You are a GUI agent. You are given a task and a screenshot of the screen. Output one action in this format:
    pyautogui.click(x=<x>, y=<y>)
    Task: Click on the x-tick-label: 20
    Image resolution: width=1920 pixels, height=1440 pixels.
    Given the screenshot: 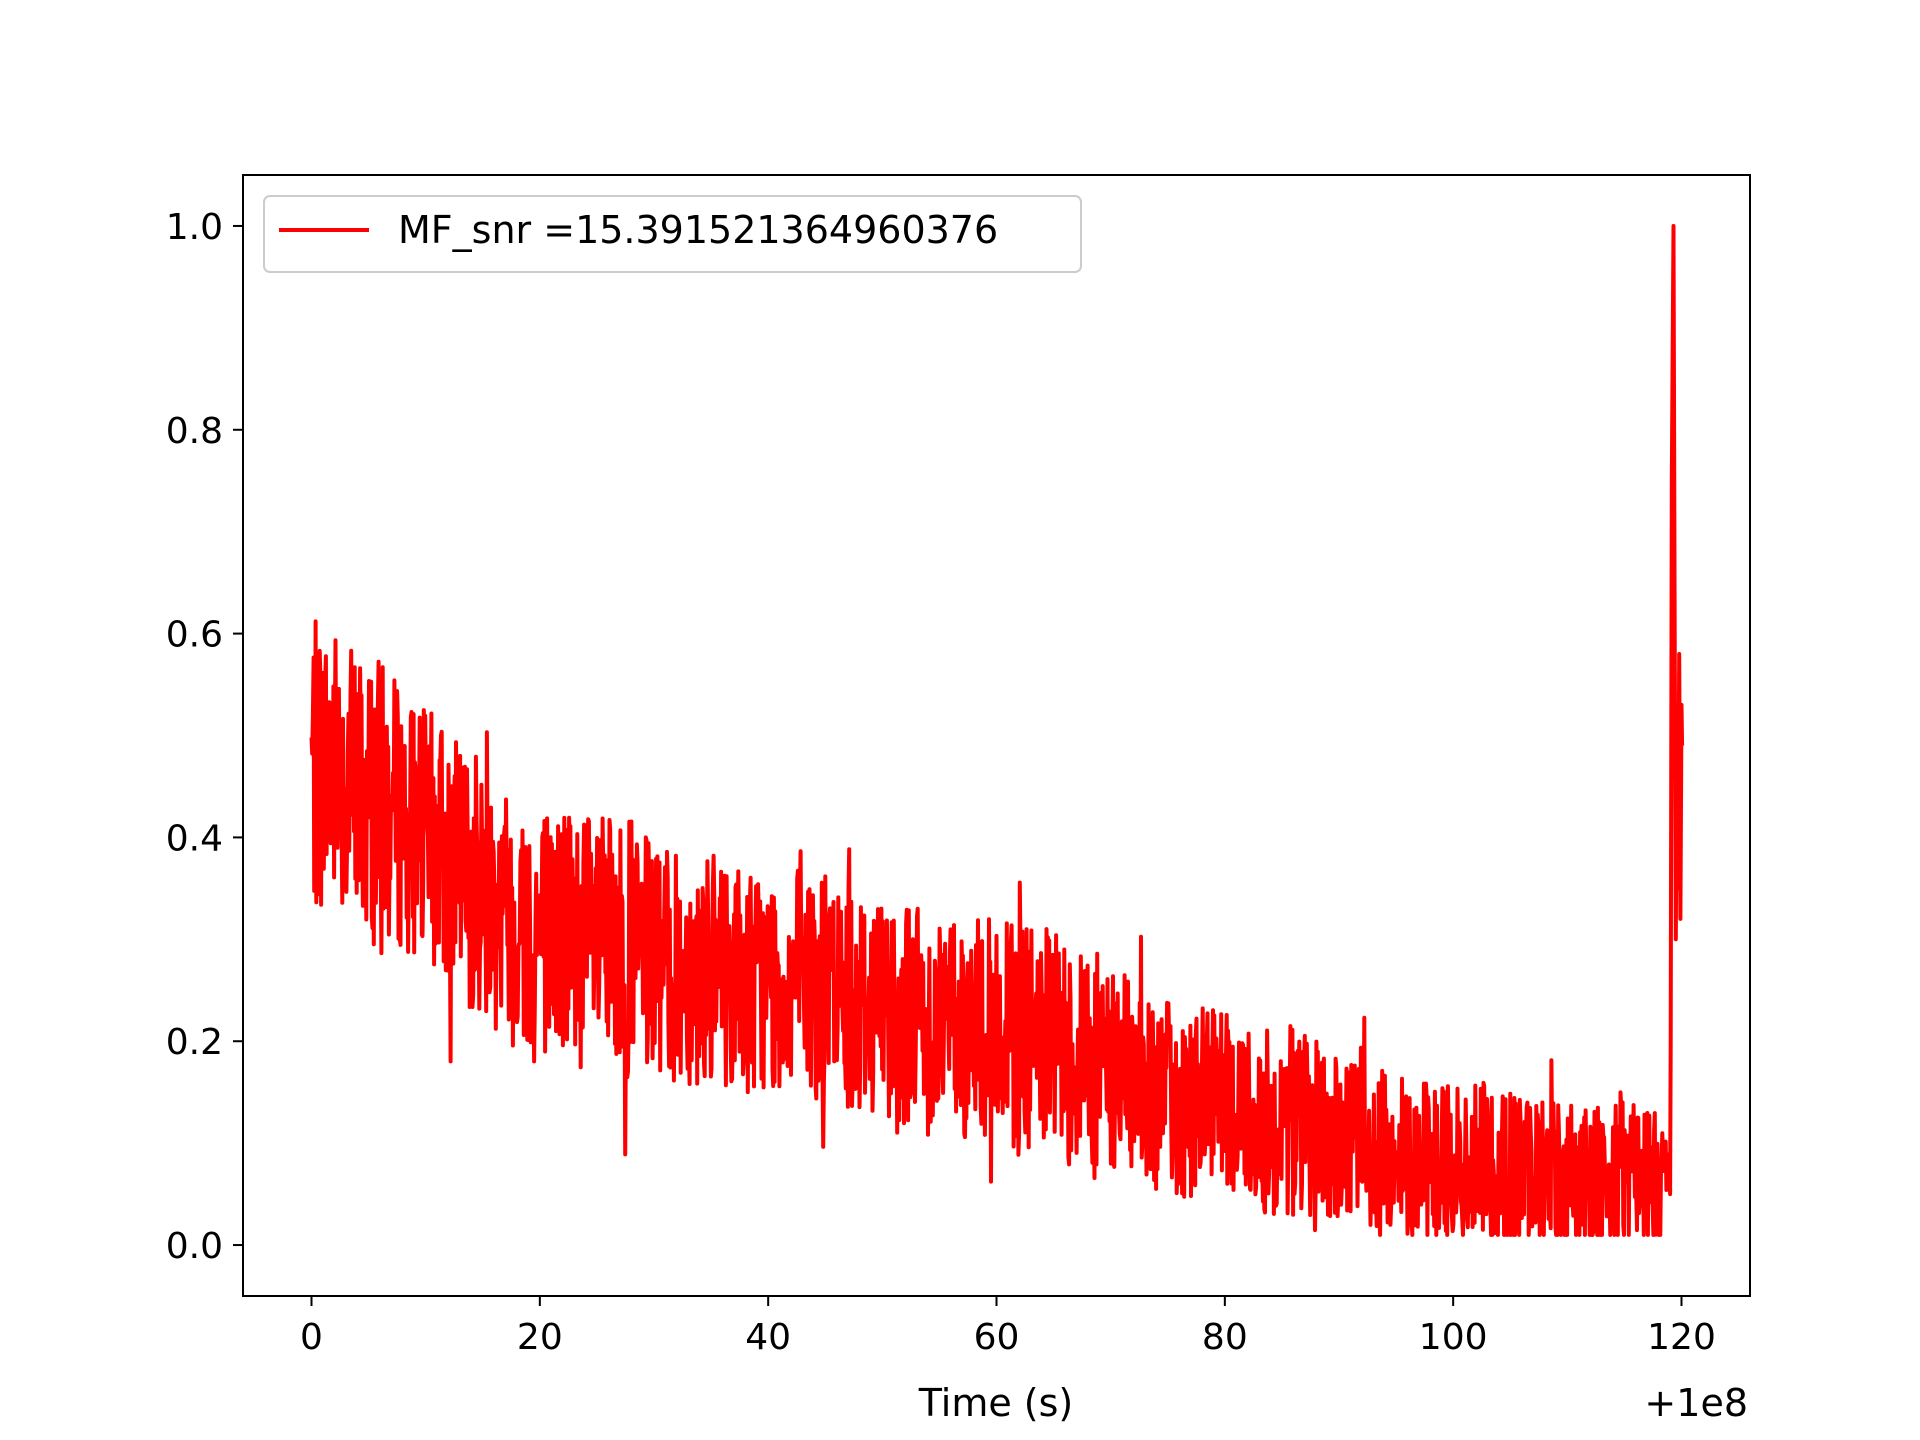 What is the action you would take?
    pyautogui.click(x=540, y=1337)
    